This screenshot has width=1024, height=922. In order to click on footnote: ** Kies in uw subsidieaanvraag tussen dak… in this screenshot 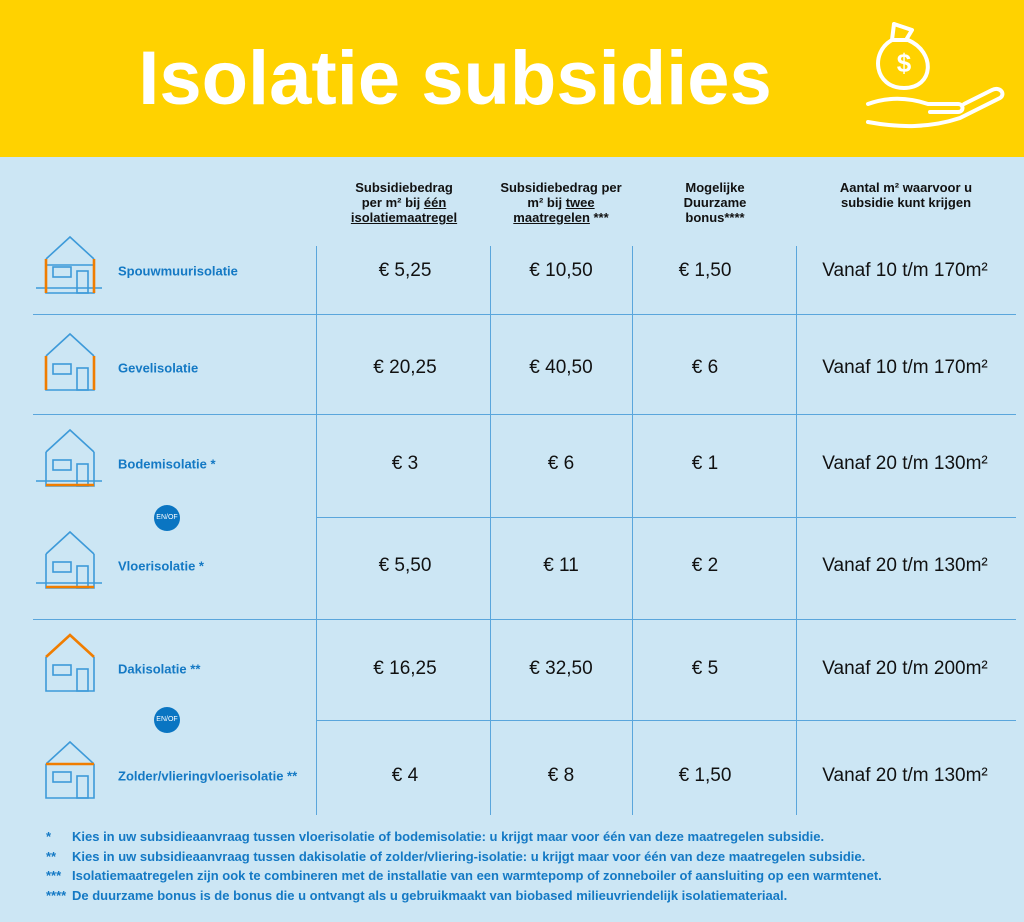, I will do `click(464, 857)`.